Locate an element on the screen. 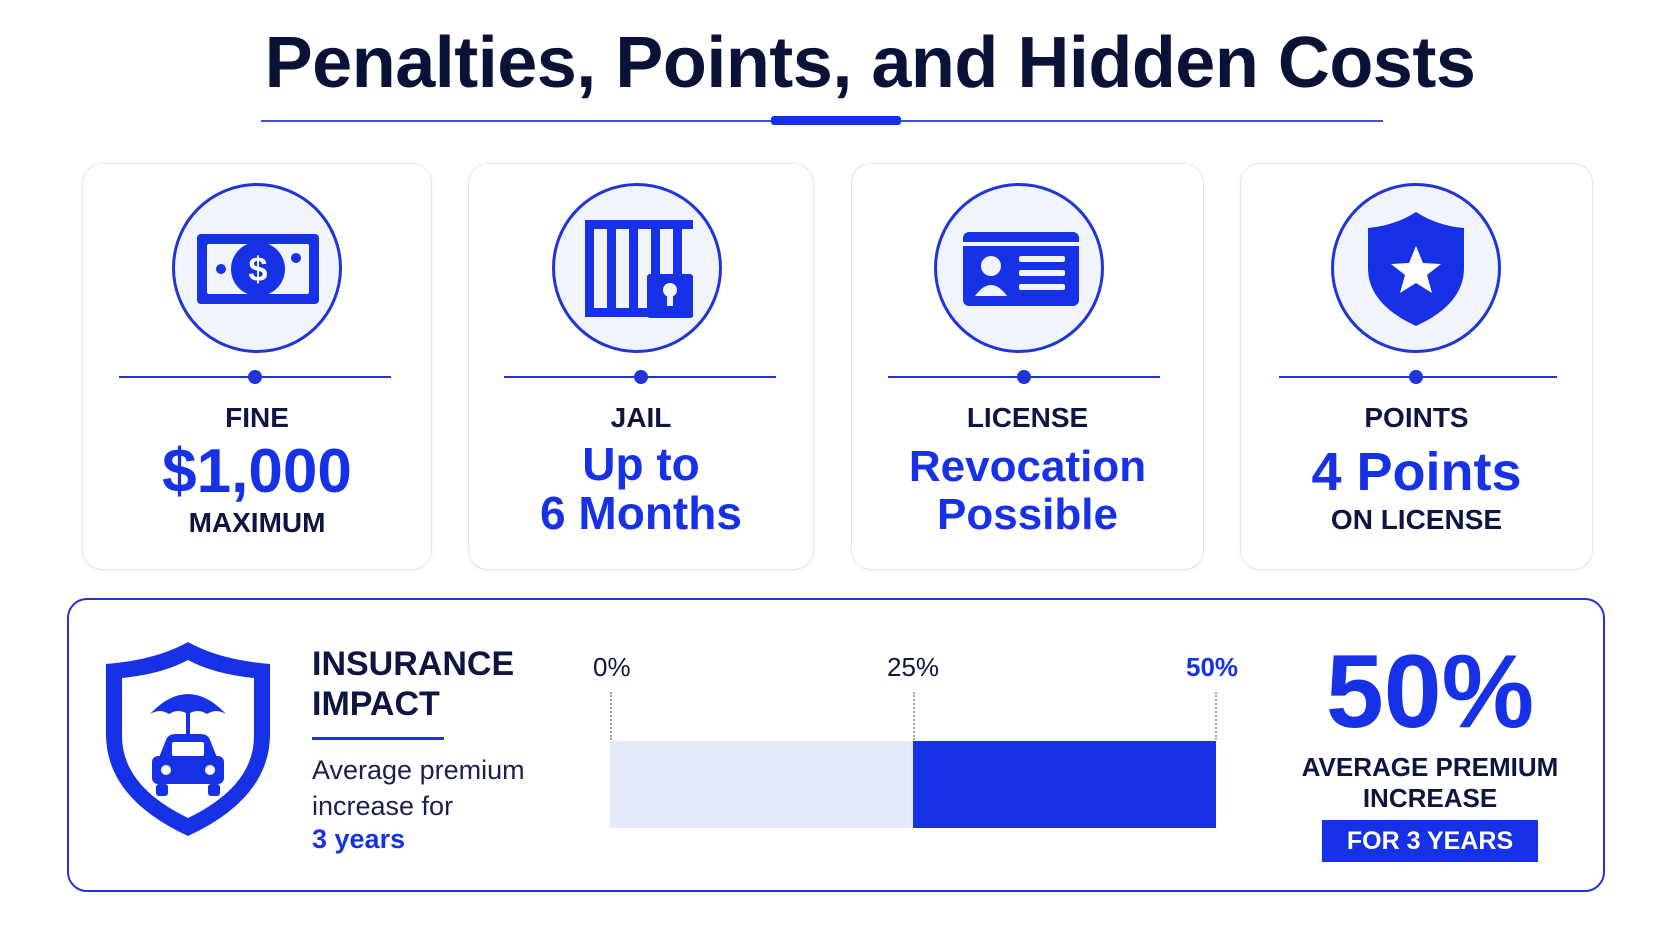 The height and width of the screenshot is (941, 1672). insurance-years: 3 years is located at coordinates (359, 839).